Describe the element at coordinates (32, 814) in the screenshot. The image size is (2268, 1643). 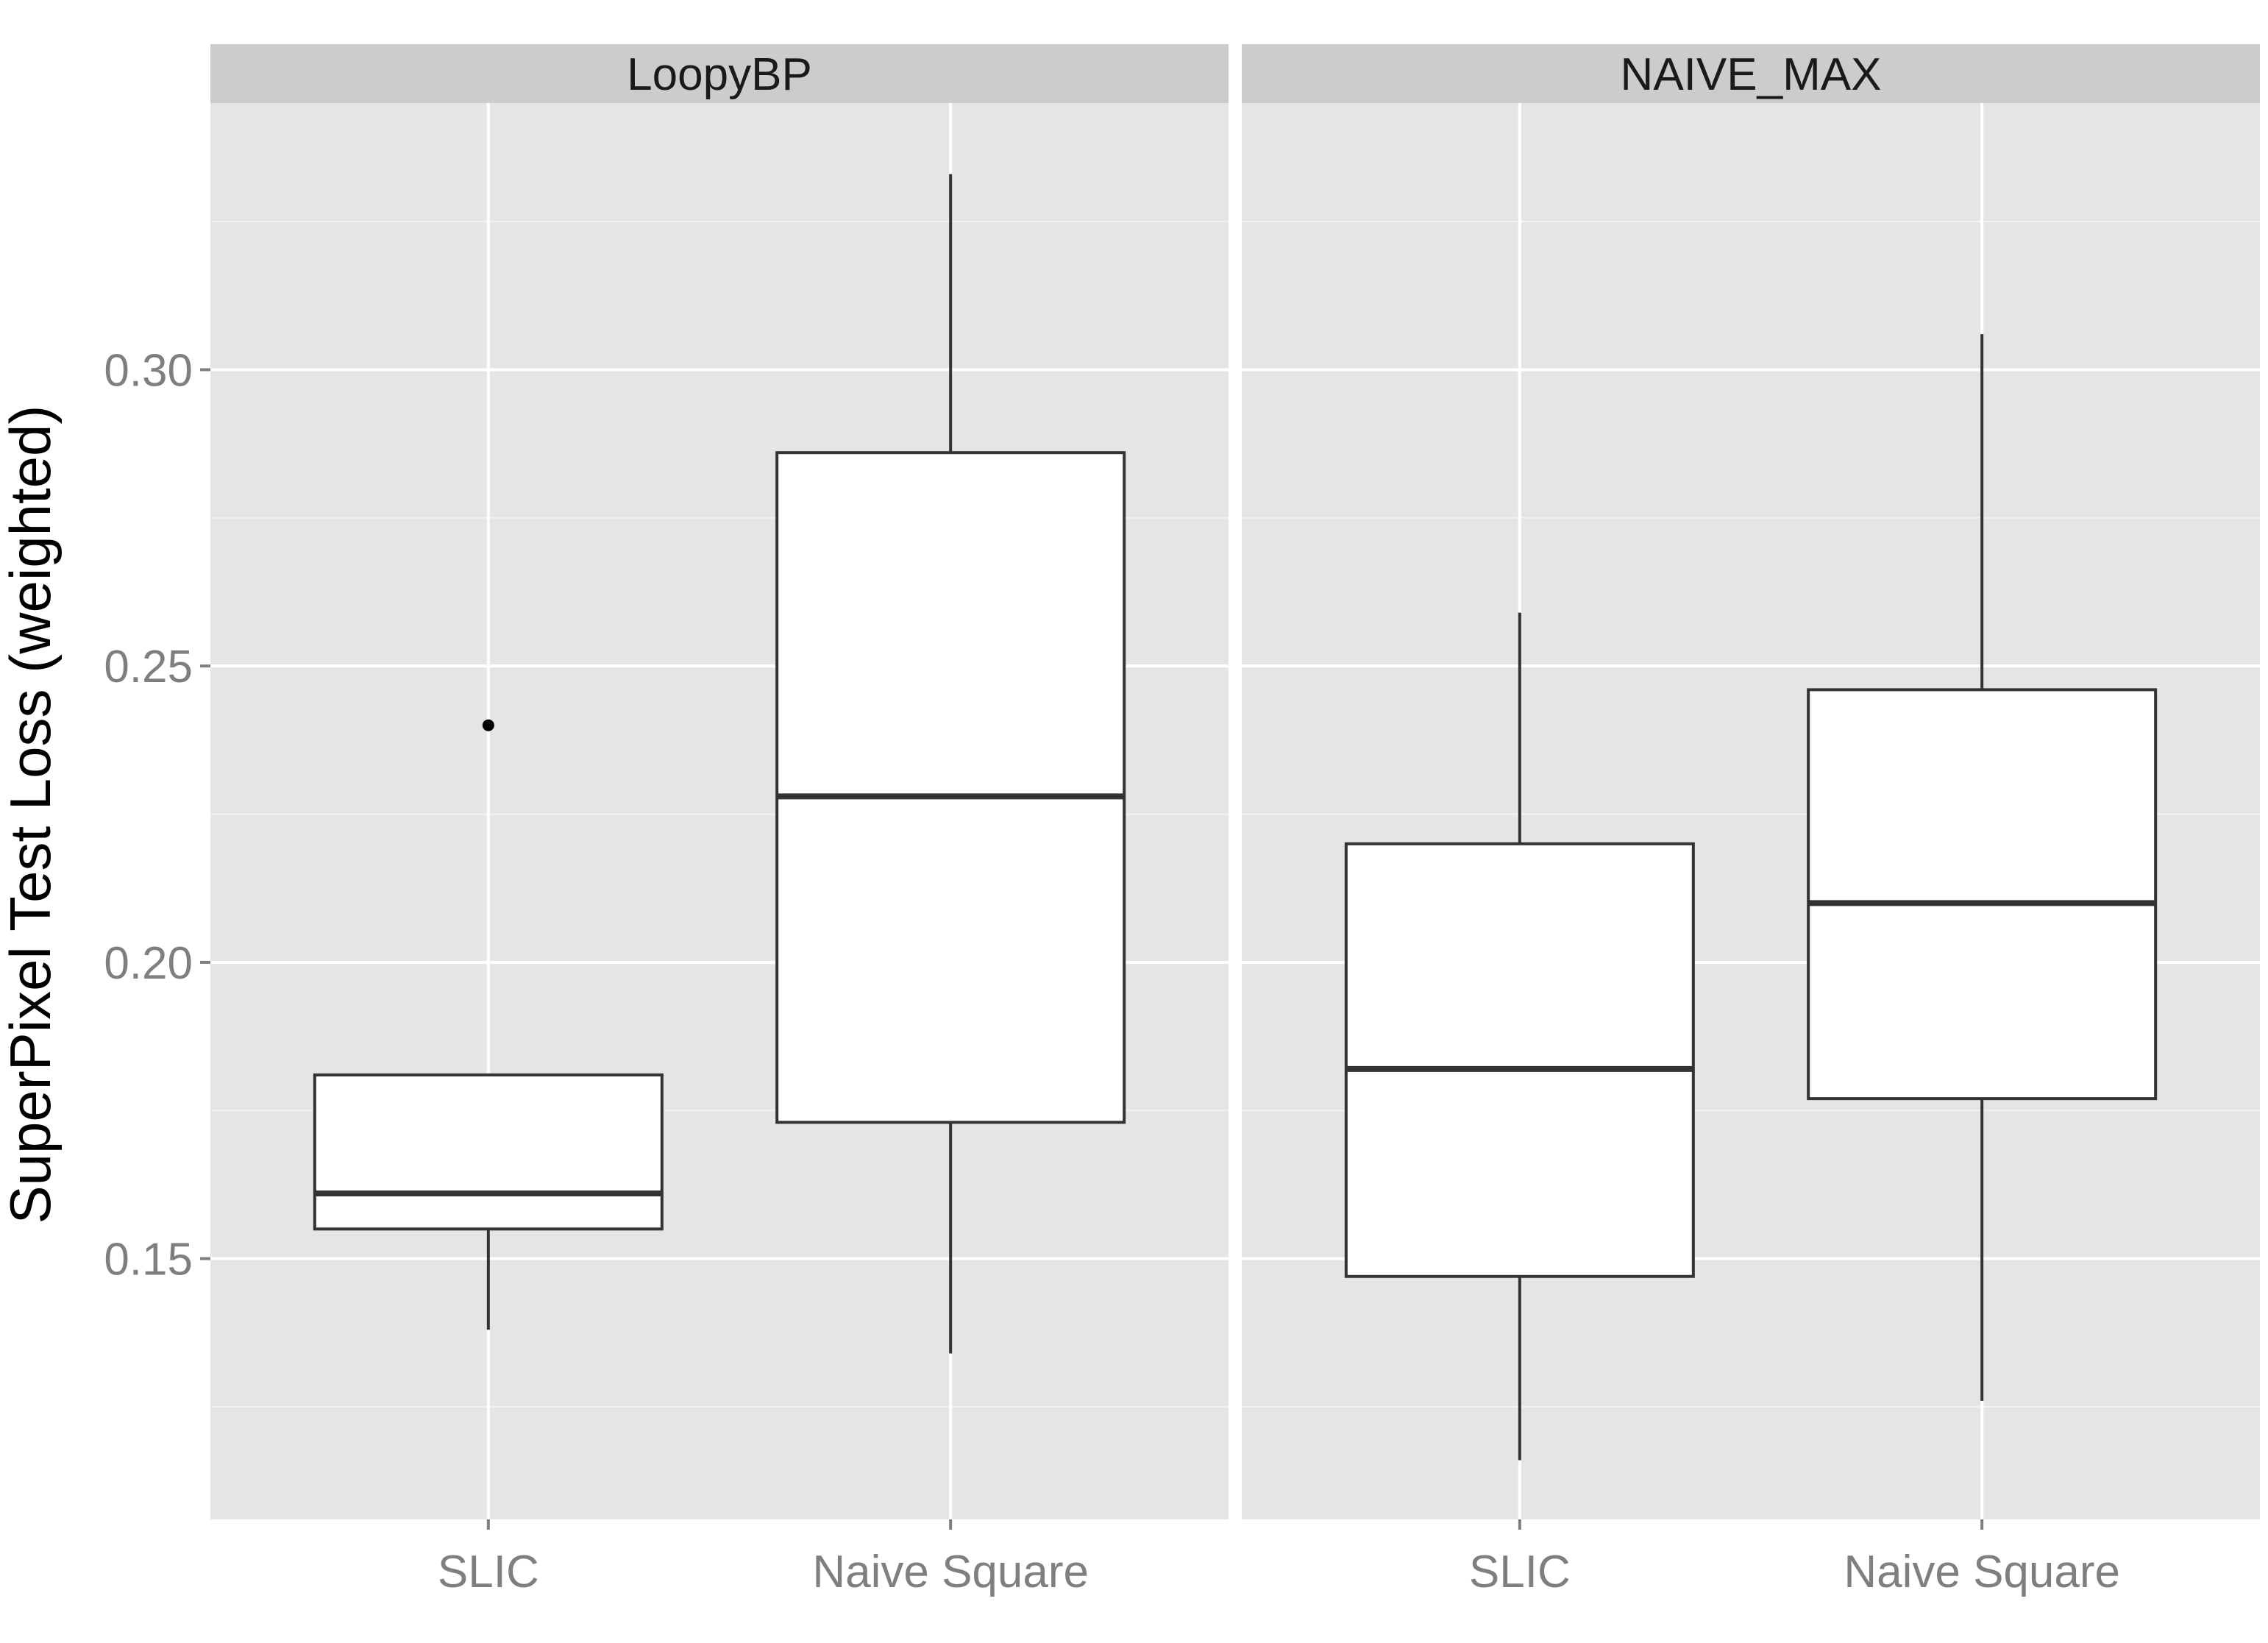
I see `y-axis-title: SuperPixel Test Loss (weighted)` at that location.